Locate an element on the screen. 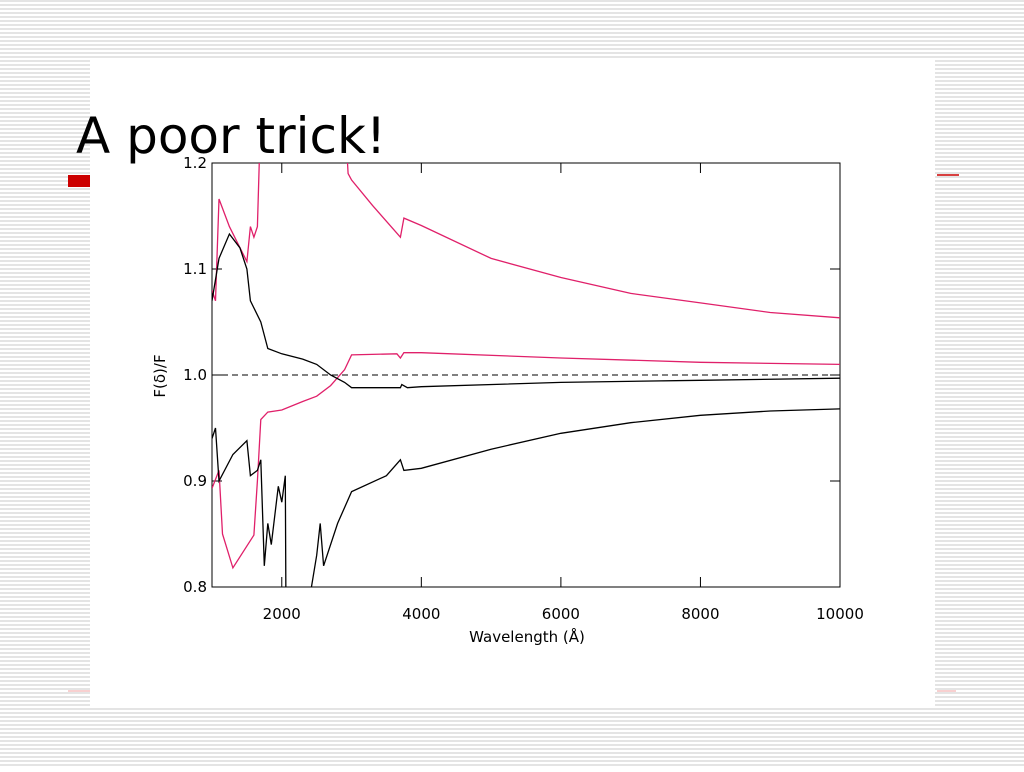 This screenshot has height=772, width=1024. y-tick-label: 0.9 is located at coordinates (195, 481).